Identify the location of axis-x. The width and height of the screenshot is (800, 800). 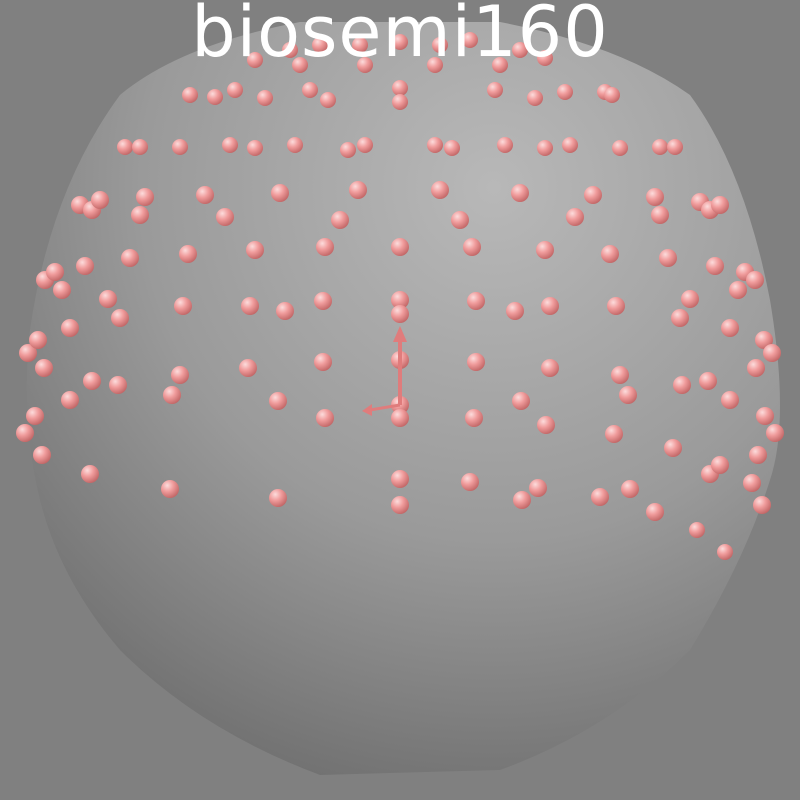
(385, 407).